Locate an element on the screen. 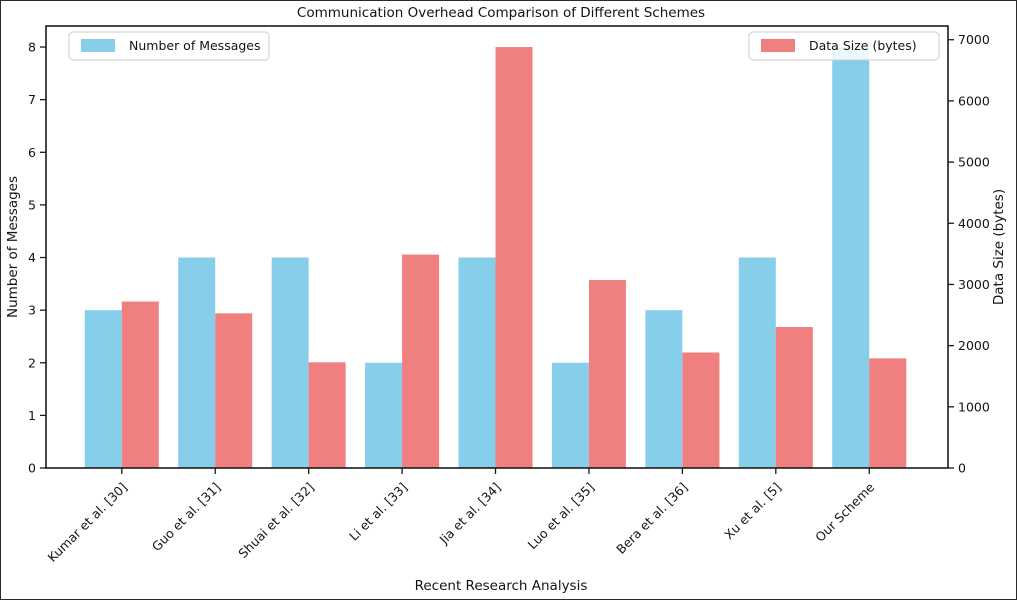 This screenshot has height=600, width=1017. x-category-label: Shuai et al. [32] is located at coordinates (275, 520).